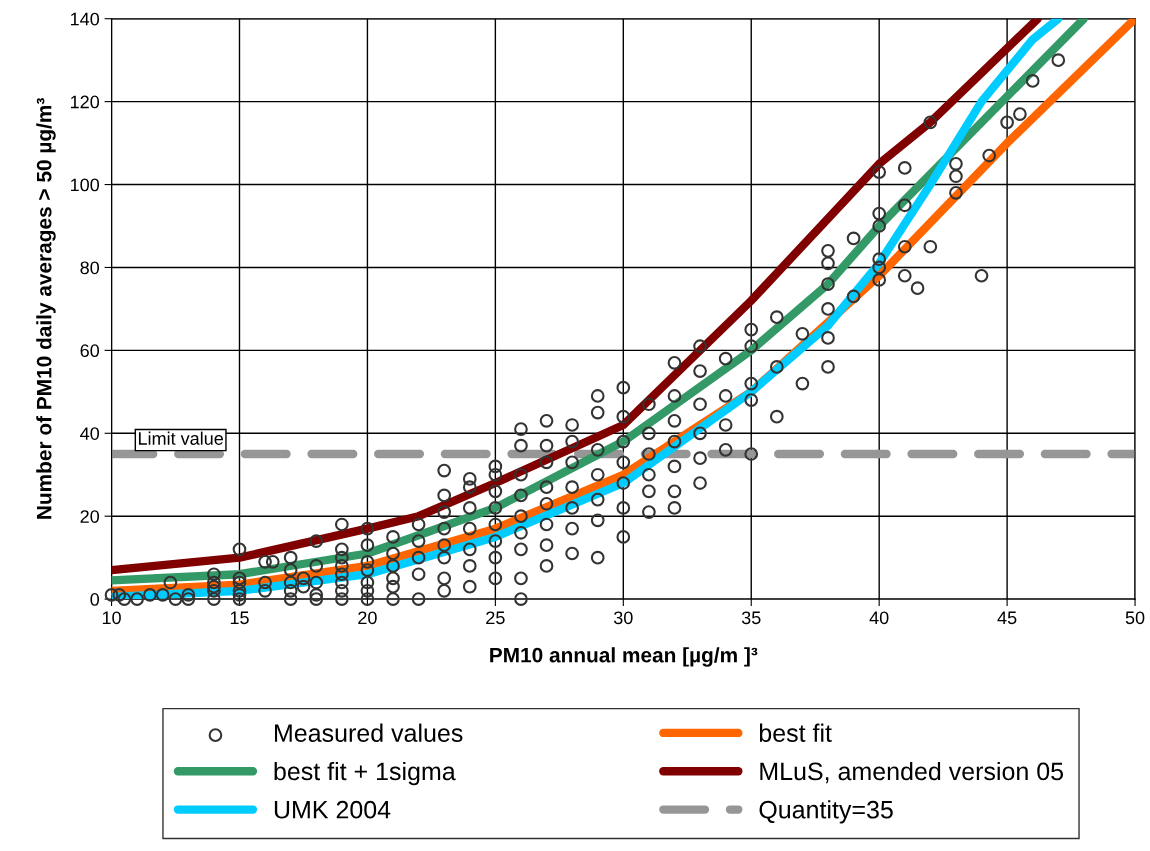 The width and height of the screenshot is (1150, 851). I want to click on y-tick-label: 80, so click(90, 268).